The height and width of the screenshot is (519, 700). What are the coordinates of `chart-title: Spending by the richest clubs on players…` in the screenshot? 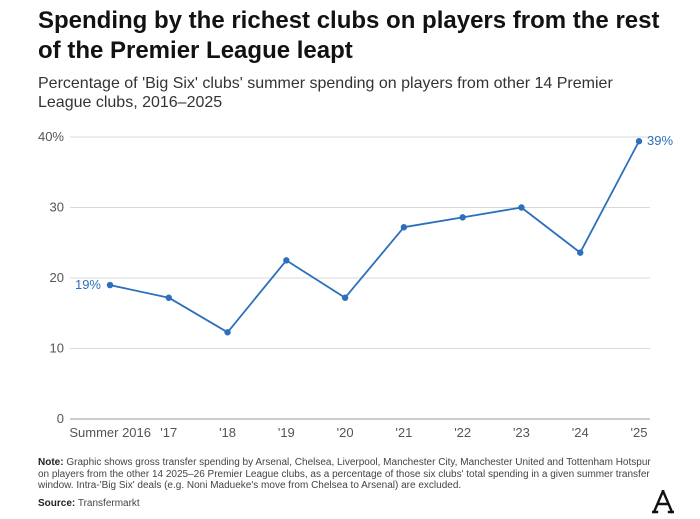 It's located at (349, 35).